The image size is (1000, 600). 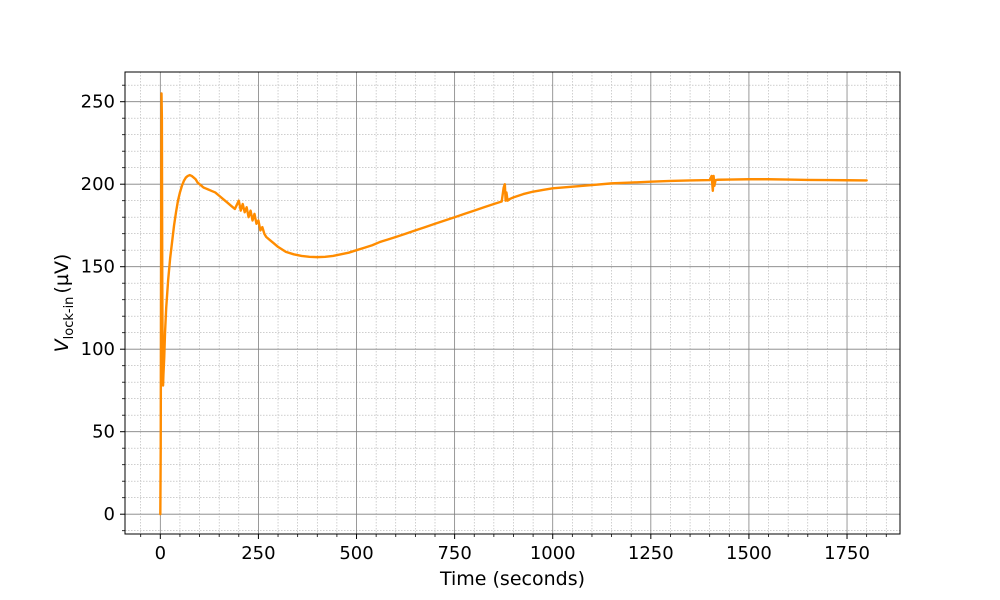 What do you see at coordinates (109, 514) in the screenshot?
I see `y-tick-label: 0` at bounding box center [109, 514].